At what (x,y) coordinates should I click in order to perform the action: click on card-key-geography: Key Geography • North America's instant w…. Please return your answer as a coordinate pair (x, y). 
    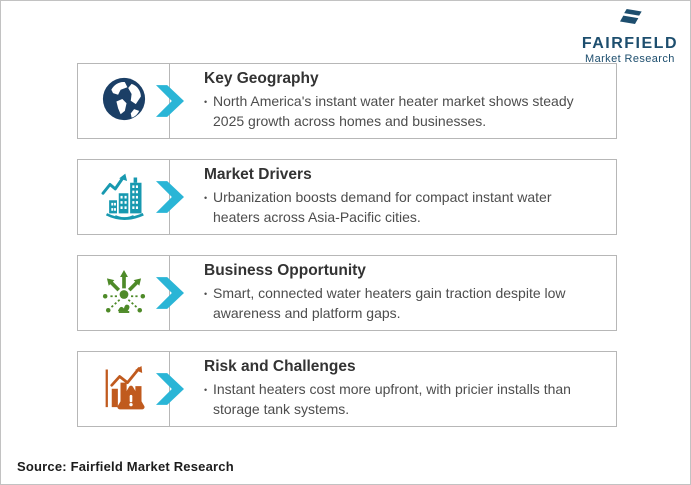
    Looking at the image, I should click on (347, 101).